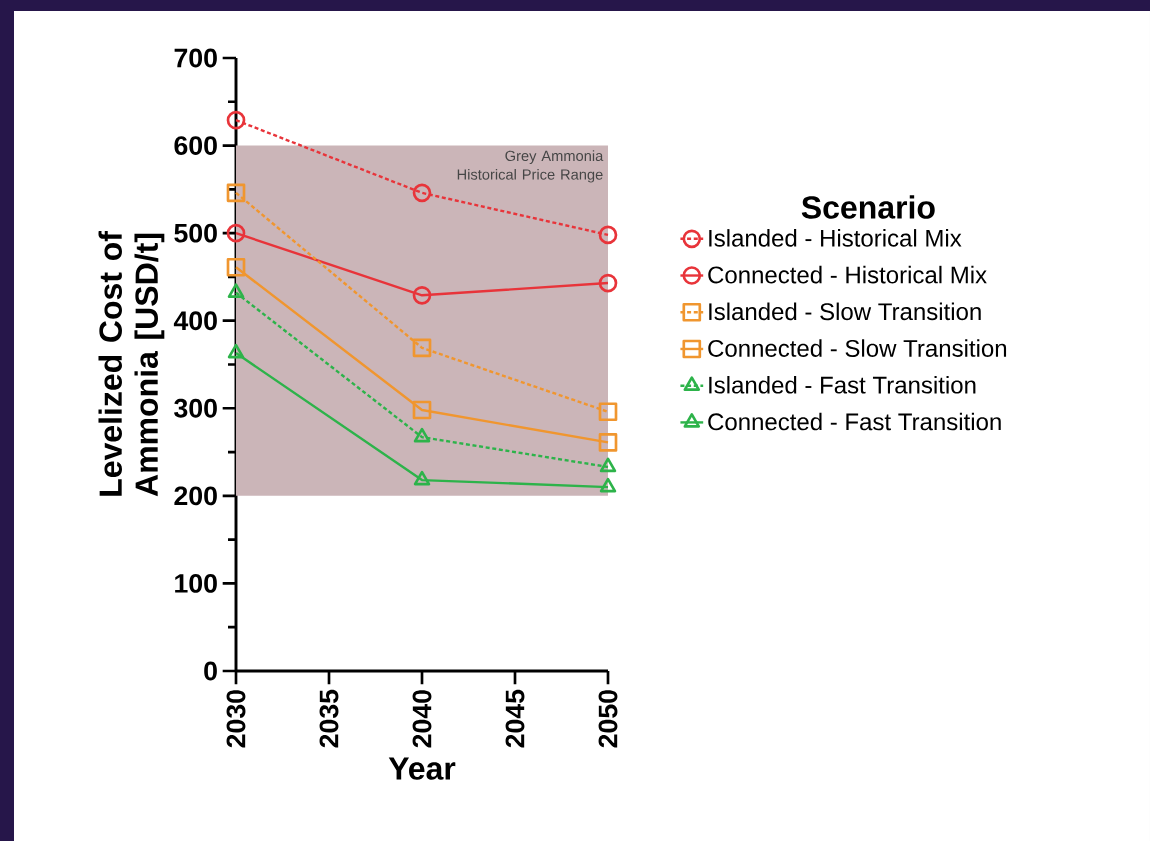  What do you see at coordinates (195, 321) in the screenshot?
I see `y-tick-label: 400` at bounding box center [195, 321].